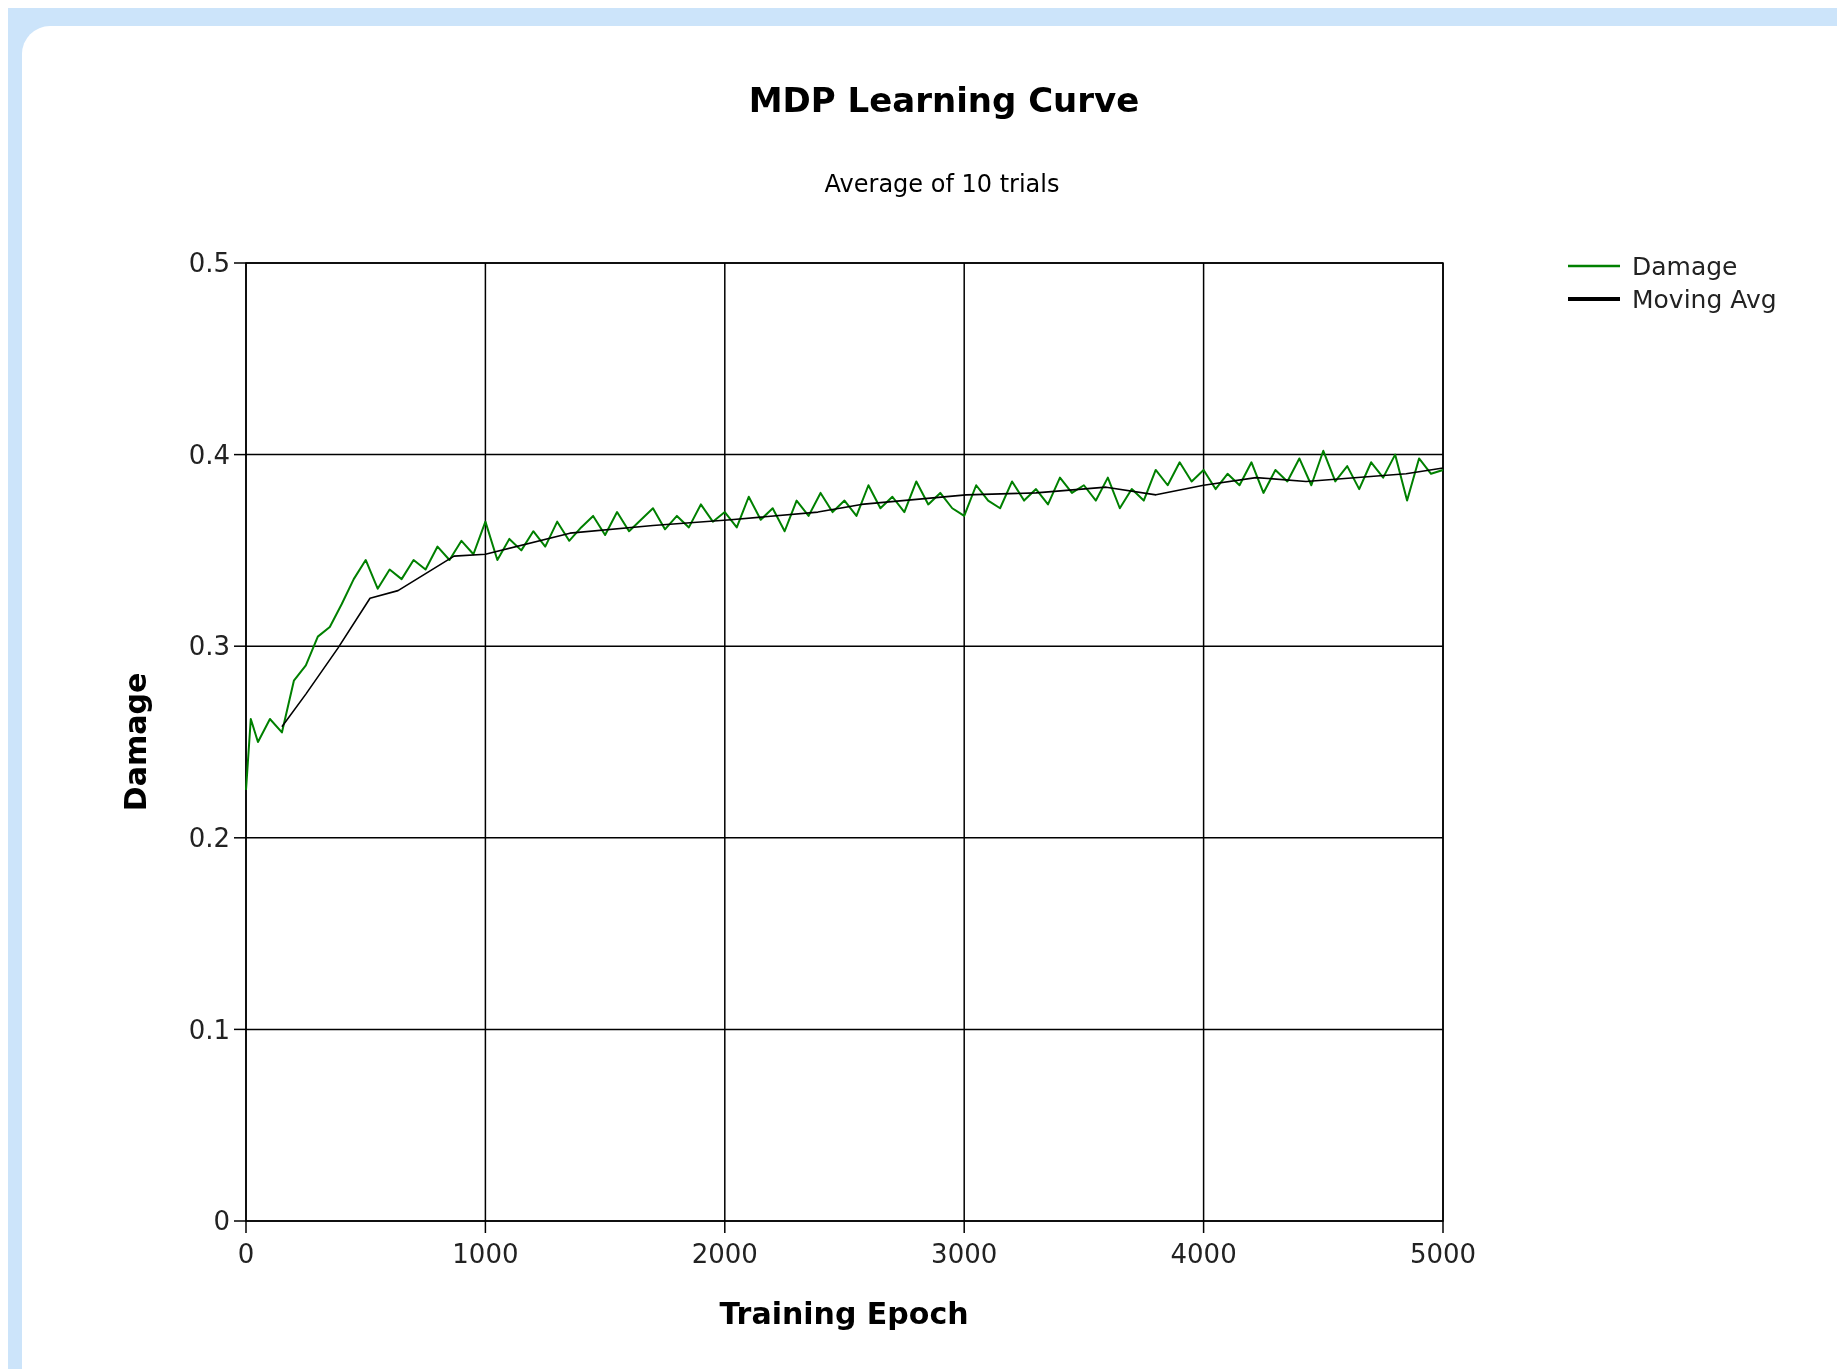  What do you see at coordinates (485, 1254) in the screenshot?
I see `x-tick-label: 1000` at bounding box center [485, 1254].